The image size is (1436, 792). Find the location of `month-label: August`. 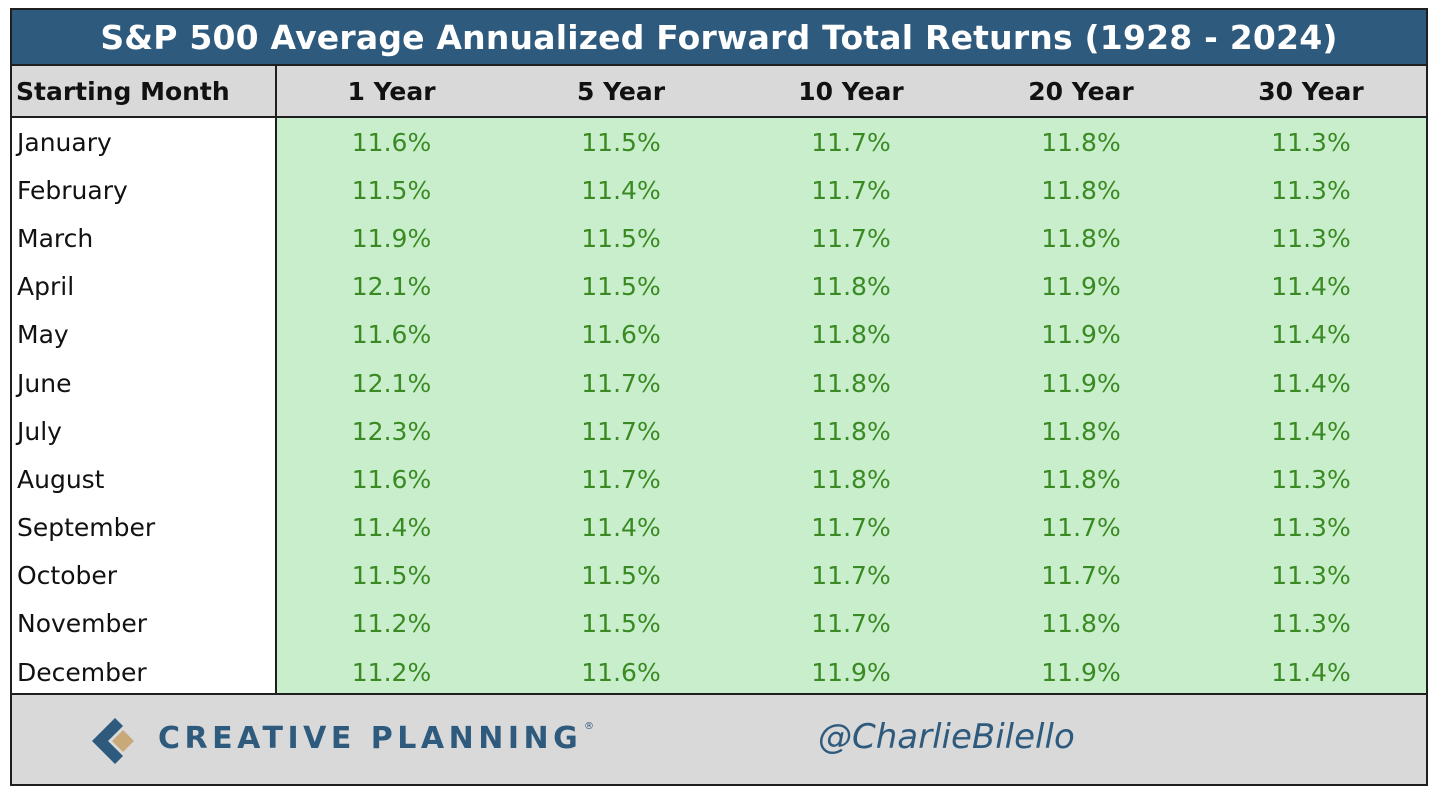

month-label: August is located at coordinates (144, 479).